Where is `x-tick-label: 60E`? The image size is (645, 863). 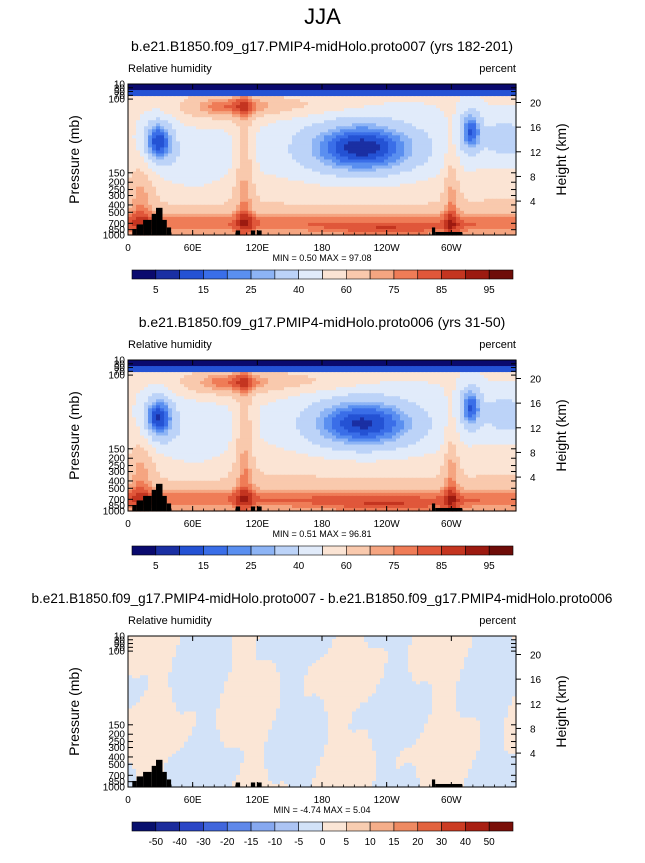
x-tick-label: 60E is located at coordinates (193, 248).